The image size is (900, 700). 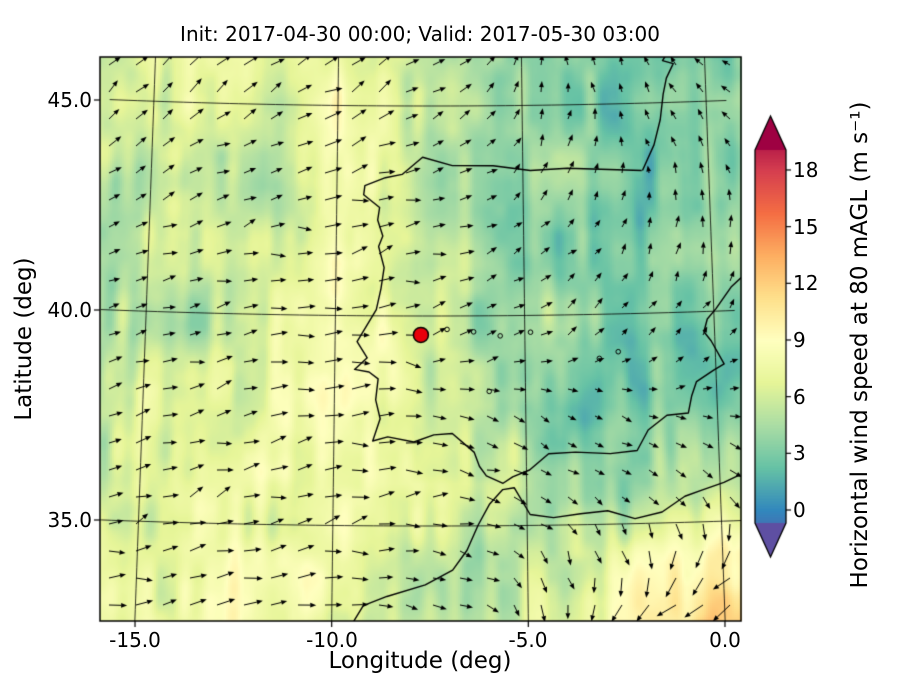 I want to click on colorbar-label: Horizontal wind speed at 80 mAGL (m s⁻¹), so click(x=860, y=345).